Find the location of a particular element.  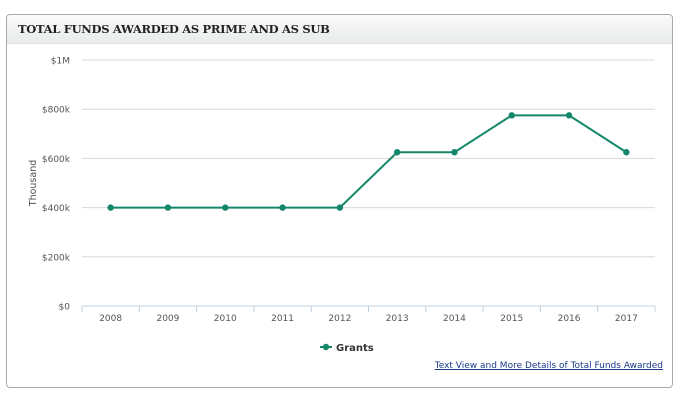

y-tick-label: $200k is located at coordinates (56, 258).